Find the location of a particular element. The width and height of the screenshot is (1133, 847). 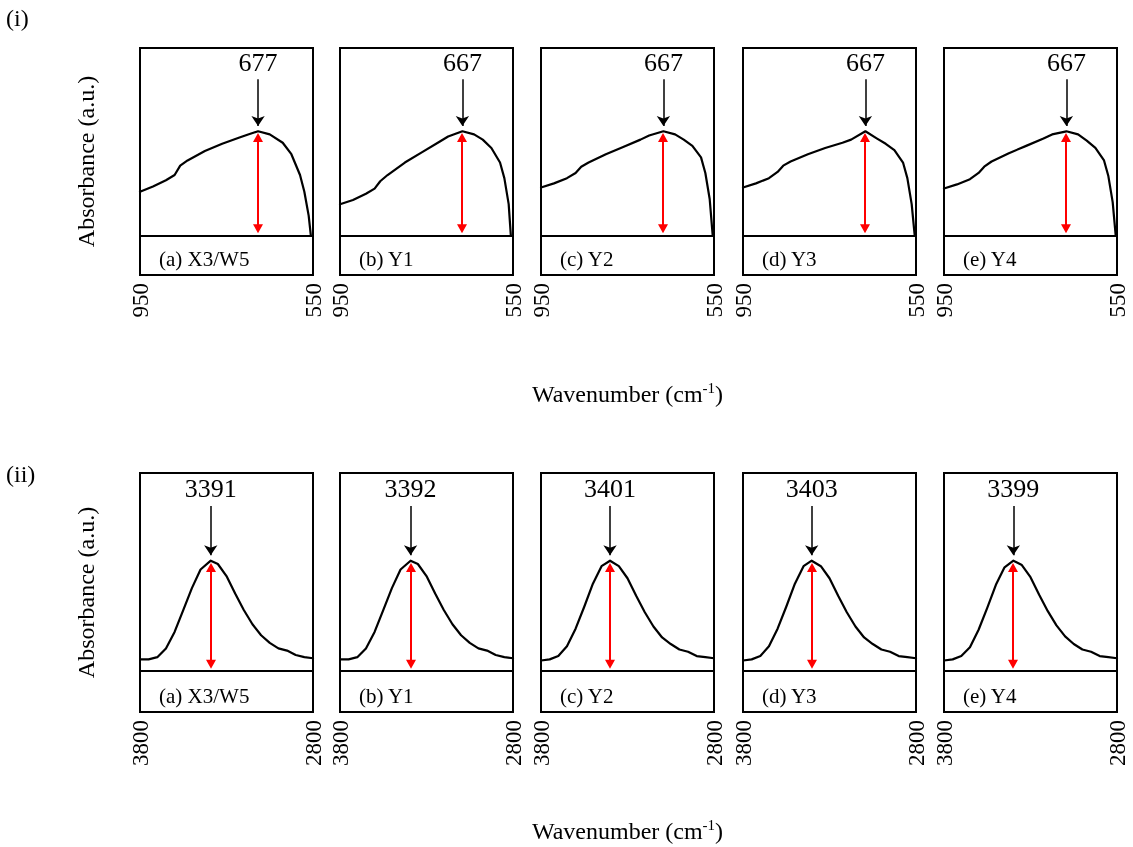

annotation: 3399 is located at coordinates (1013, 489).